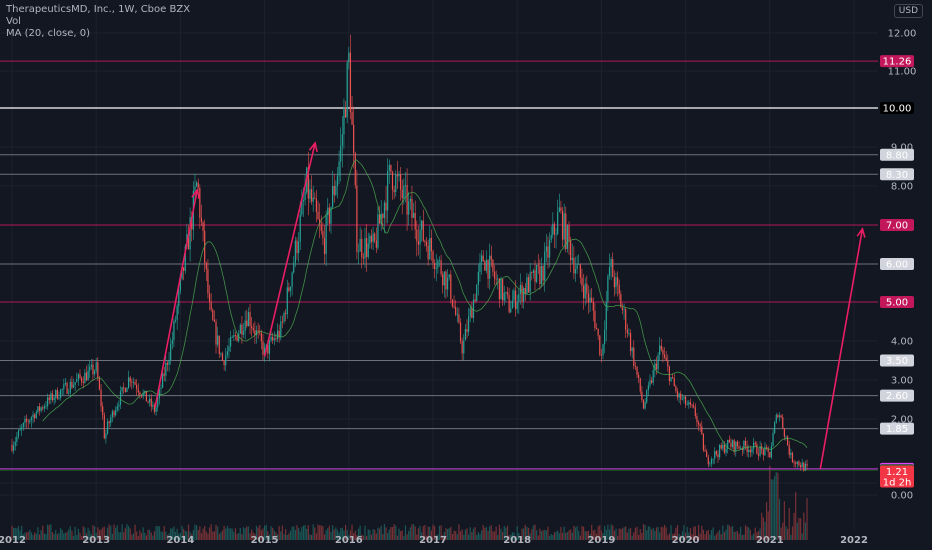  I want to click on symbol-title: TherapeuticsMD, Inc., 1W, Cboe BZX, so click(98, 9).